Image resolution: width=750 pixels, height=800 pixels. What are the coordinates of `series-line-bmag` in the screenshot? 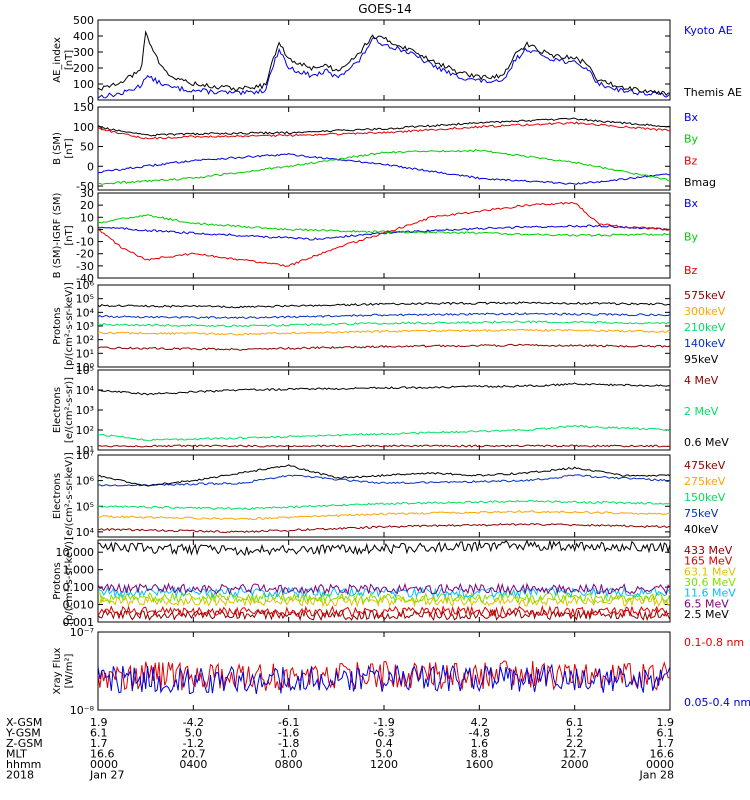 It's located at (384, 127).